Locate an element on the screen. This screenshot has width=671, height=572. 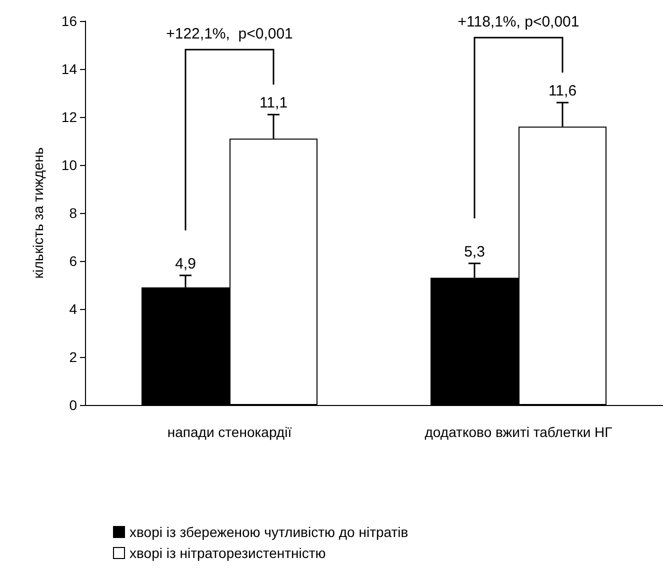
x-tick-label: додатково вжиті таблетки НГ is located at coordinates (518, 432).